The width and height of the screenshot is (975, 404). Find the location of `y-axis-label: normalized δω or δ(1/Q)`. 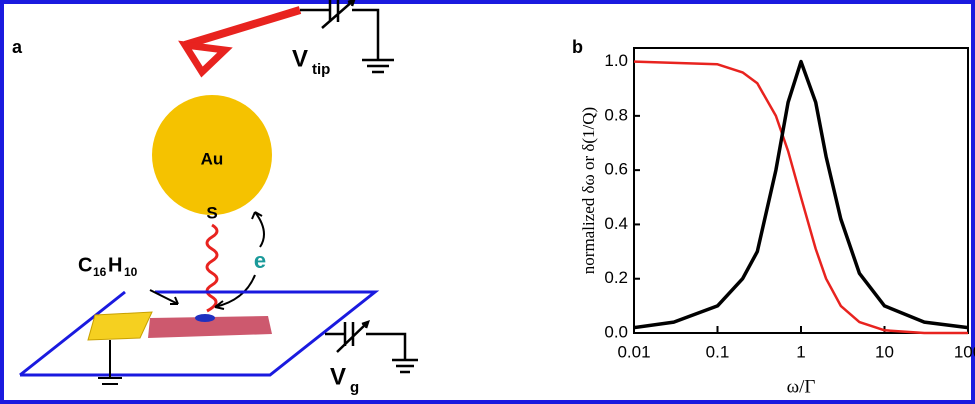

y-axis-label: normalized δω or δ(1/Q) is located at coordinates (588, 190).